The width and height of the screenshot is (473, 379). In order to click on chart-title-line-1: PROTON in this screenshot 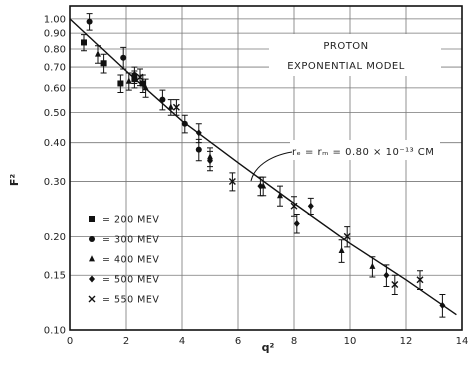, I will do `click(345, 46)`.